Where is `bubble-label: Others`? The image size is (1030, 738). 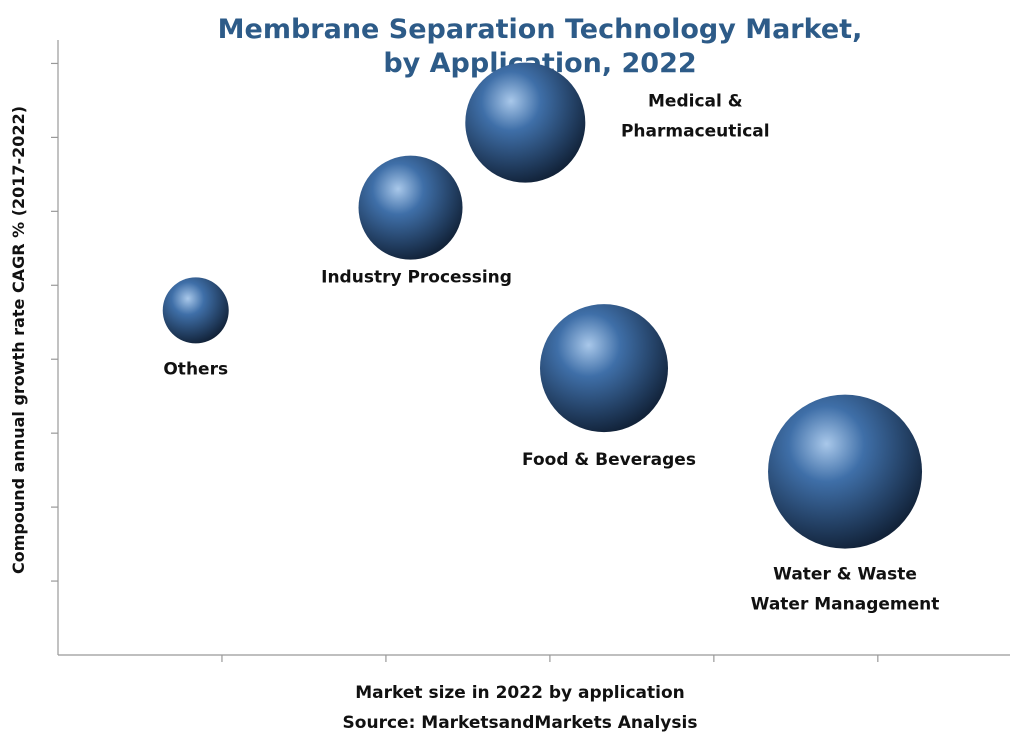 bubble-label: Others is located at coordinates (195, 369).